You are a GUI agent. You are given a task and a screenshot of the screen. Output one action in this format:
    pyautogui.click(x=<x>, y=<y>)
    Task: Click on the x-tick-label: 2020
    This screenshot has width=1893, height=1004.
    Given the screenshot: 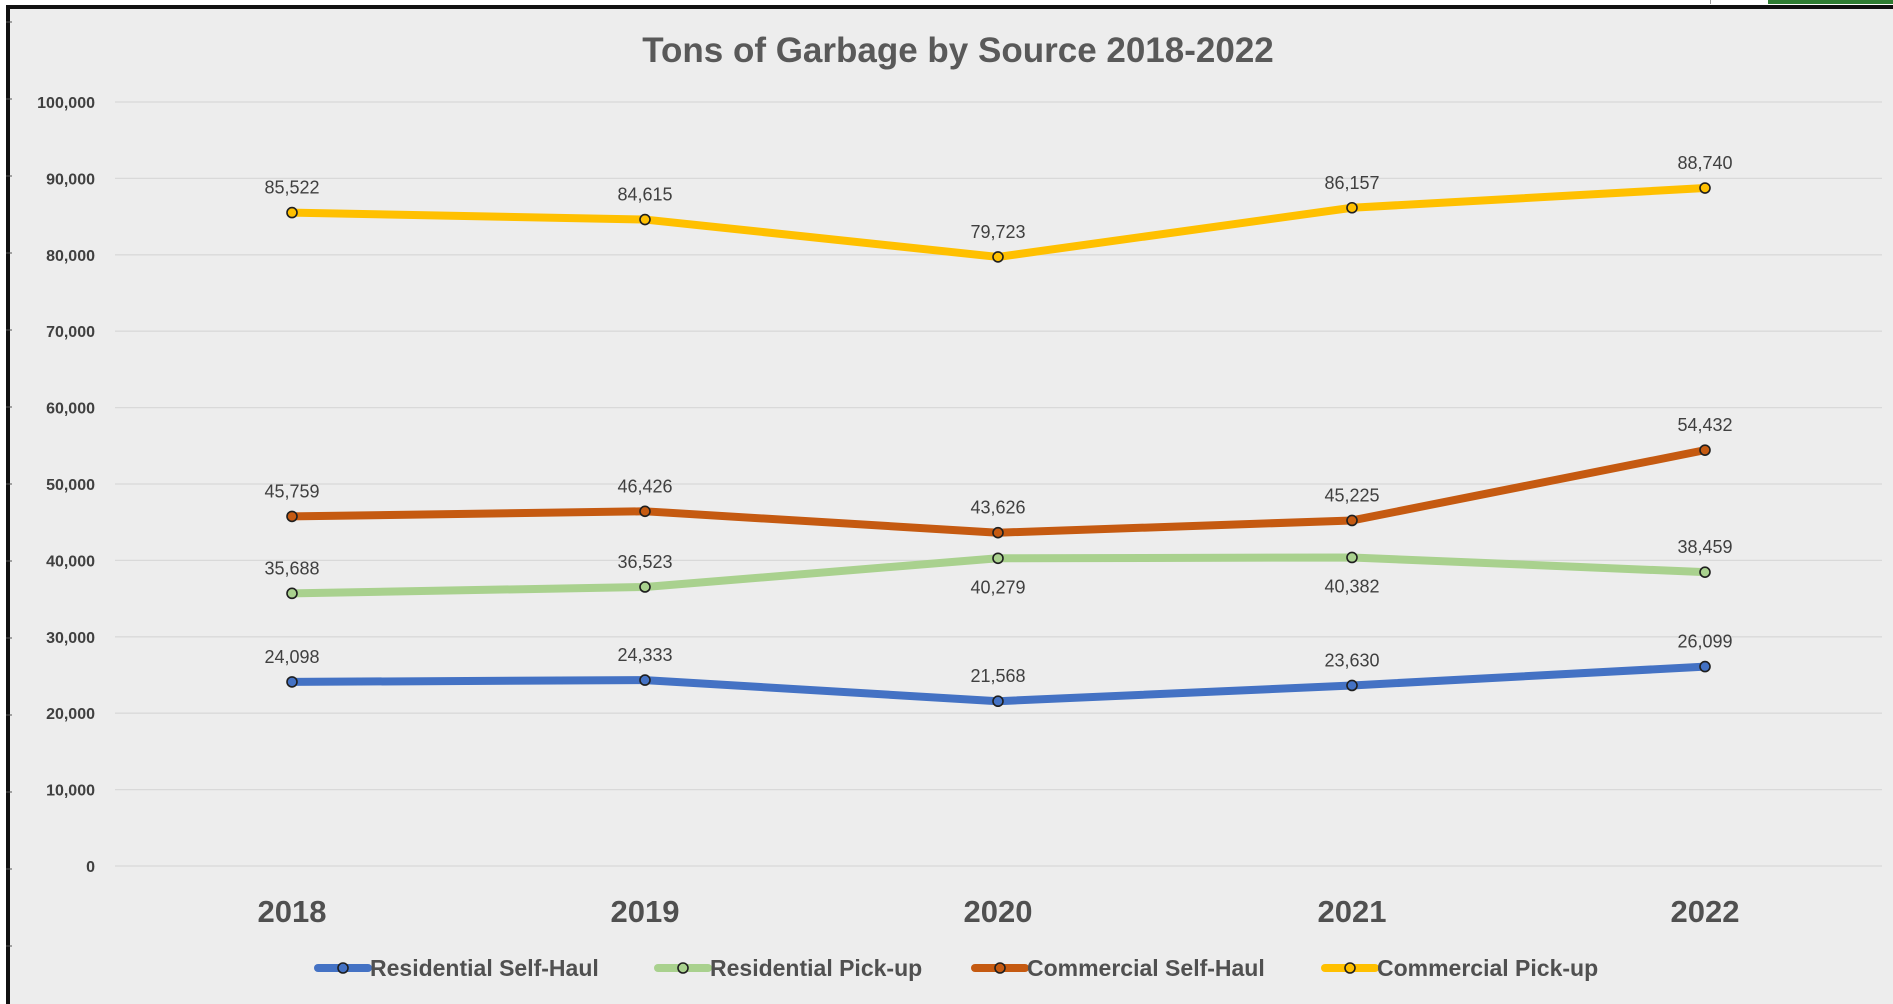 What is the action you would take?
    pyautogui.click(x=998, y=911)
    